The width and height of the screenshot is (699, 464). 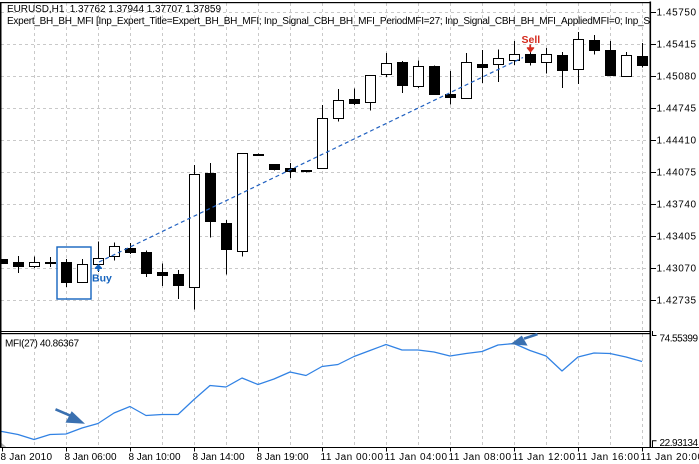 I want to click on svg-text: 1.43070, so click(x=677, y=269).